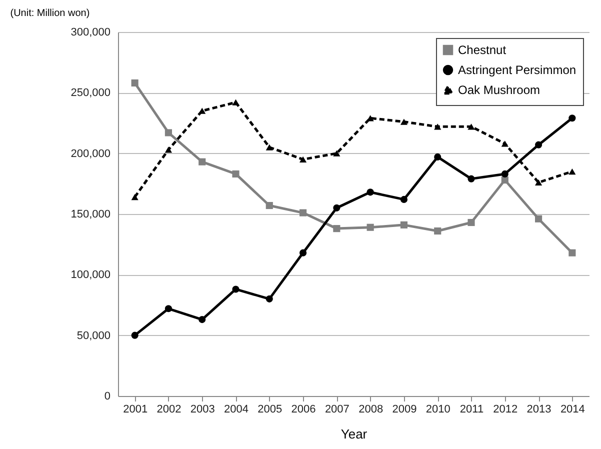 The height and width of the screenshot is (449, 601). Describe the element at coordinates (371, 410) in the screenshot. I see `x-tick-label: 2008` at that location.